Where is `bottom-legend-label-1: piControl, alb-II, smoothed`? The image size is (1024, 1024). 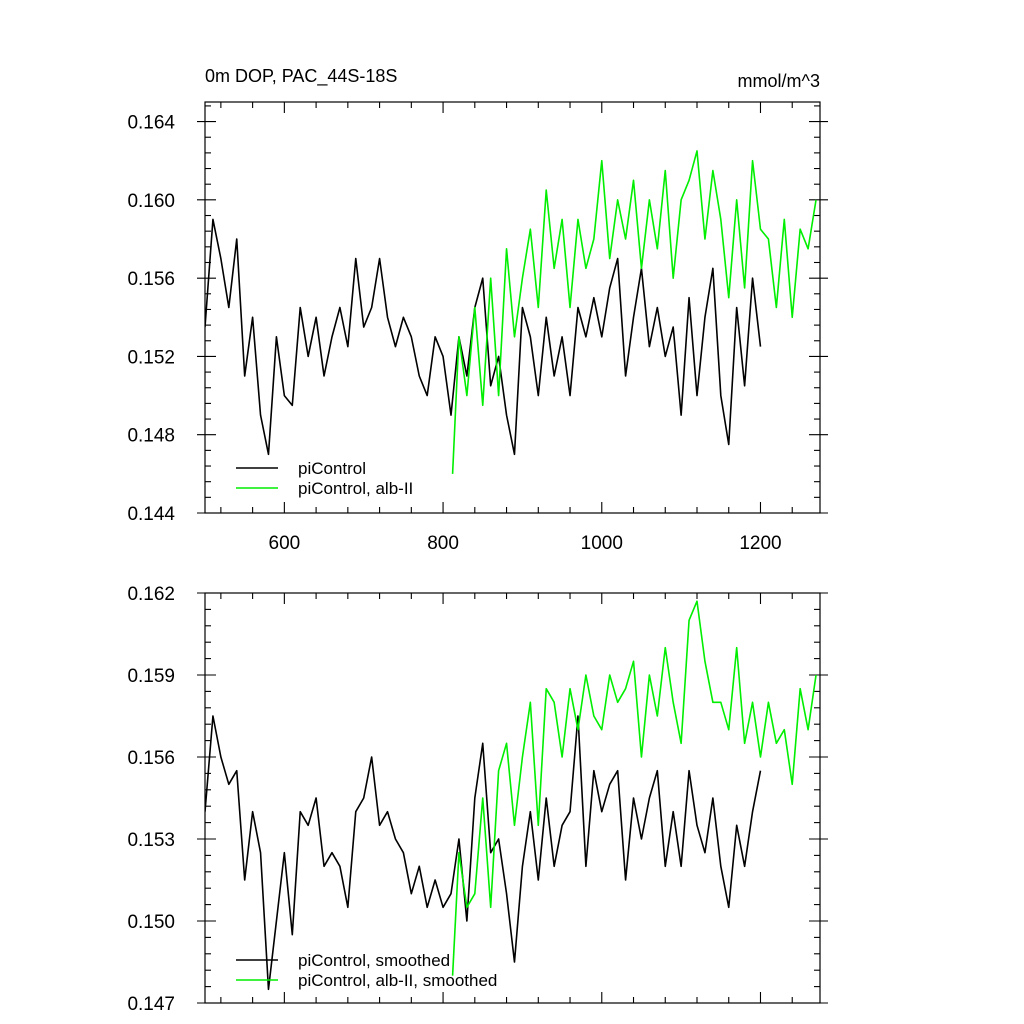
bottom-legend-label-1: piControl, alb-II, smoothed is located at coordinates (397, 980).